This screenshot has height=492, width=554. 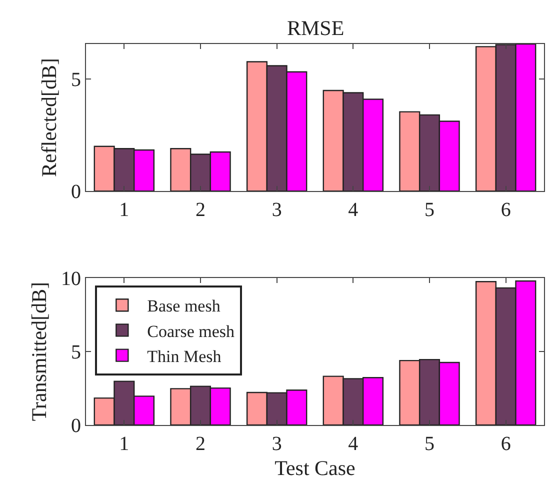 What do you see at coordinates (49, 118) in the screenshot?
I see `y-axis-title: Reflected[dB]` at bounding box center [49, 118].